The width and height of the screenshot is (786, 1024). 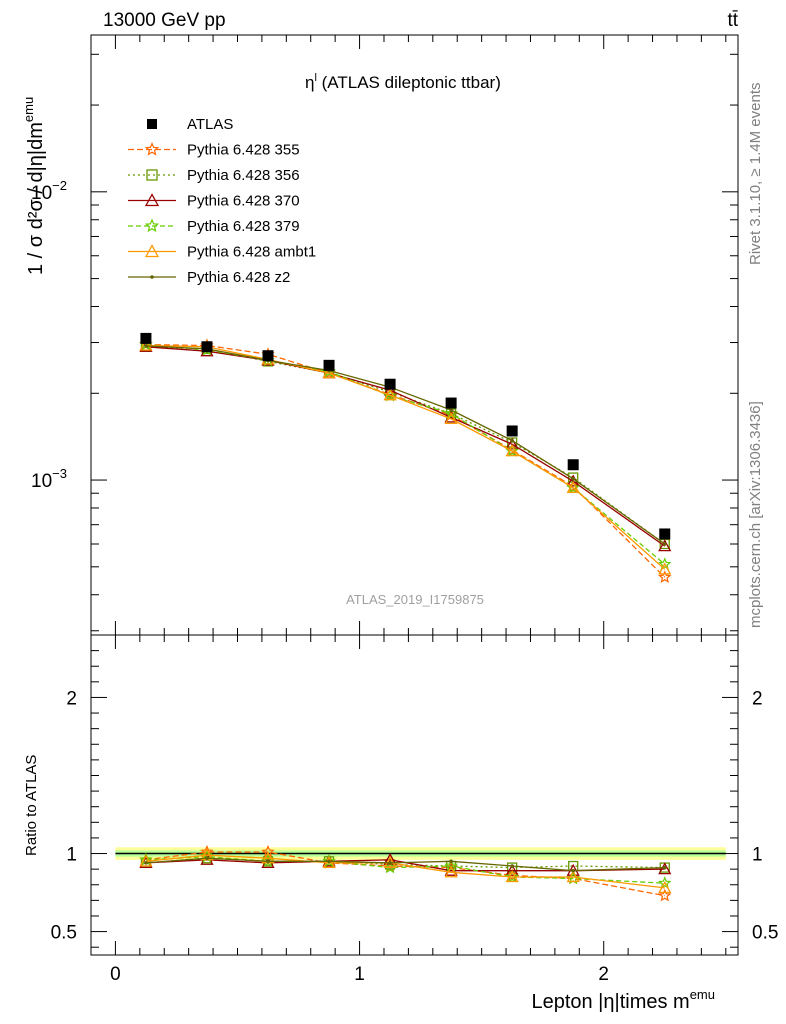 What do you see at coordinates (610, 1002) in the screenshot?
I see `x-axis-label-main: Lepton |η|times m` at bounding box center [610, 1002].